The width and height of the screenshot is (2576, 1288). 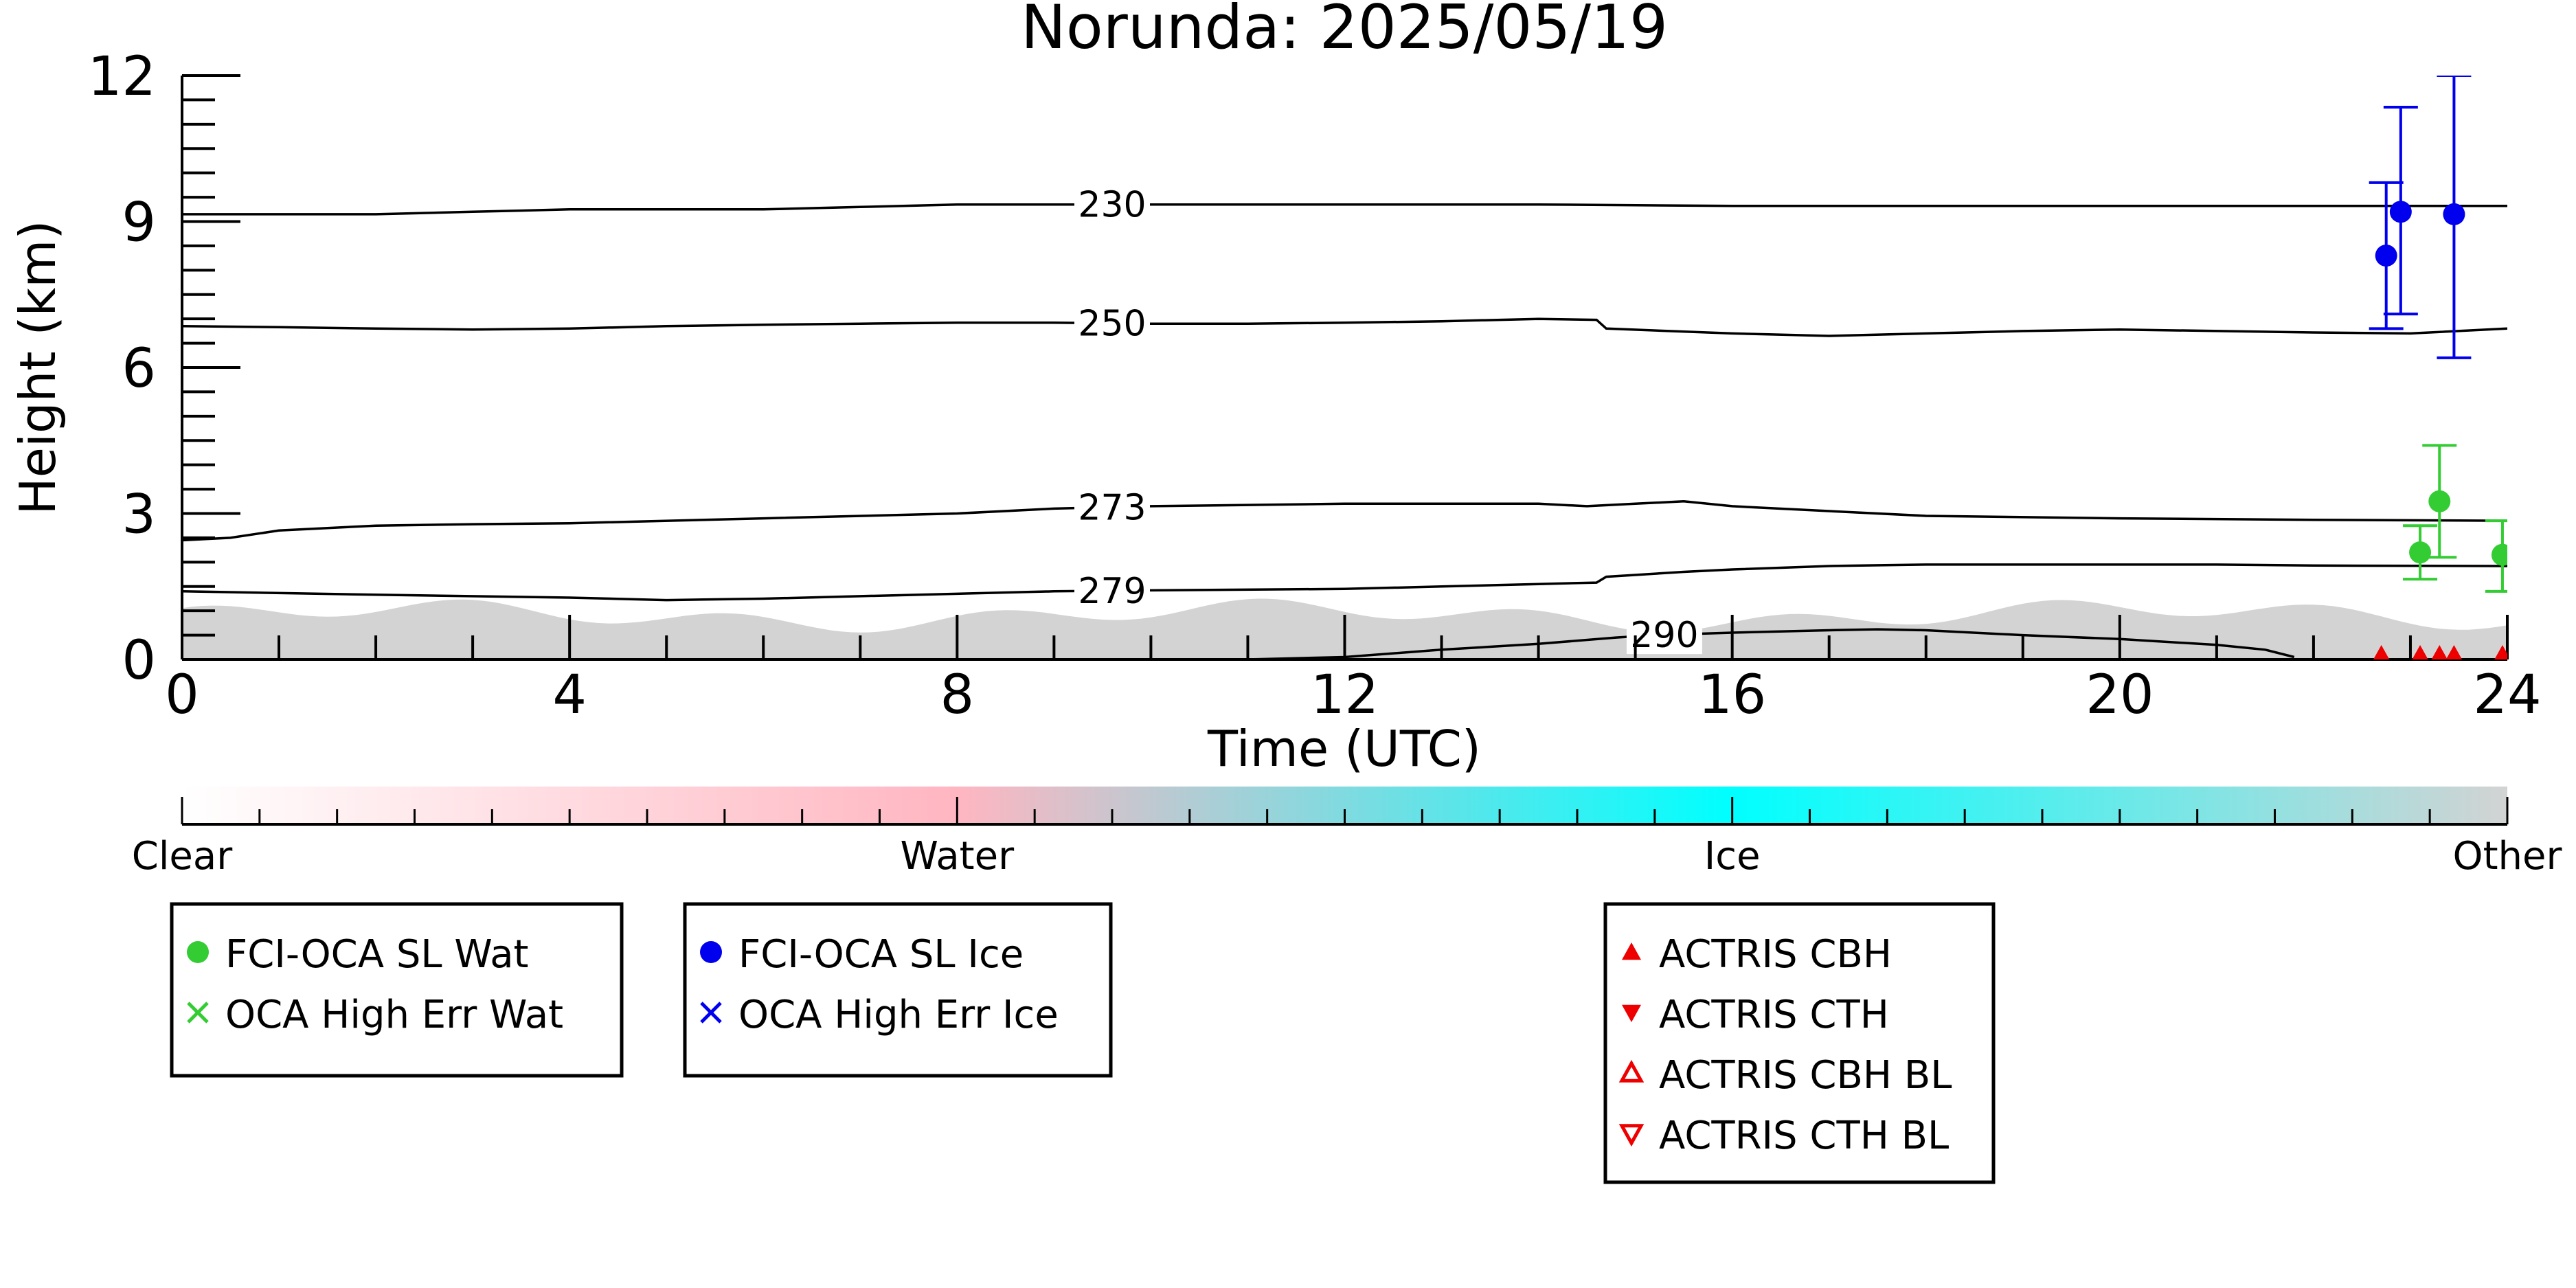 I want to click on chart-title: Norunda: 2025/05/19, so click(x=1344, y=31).